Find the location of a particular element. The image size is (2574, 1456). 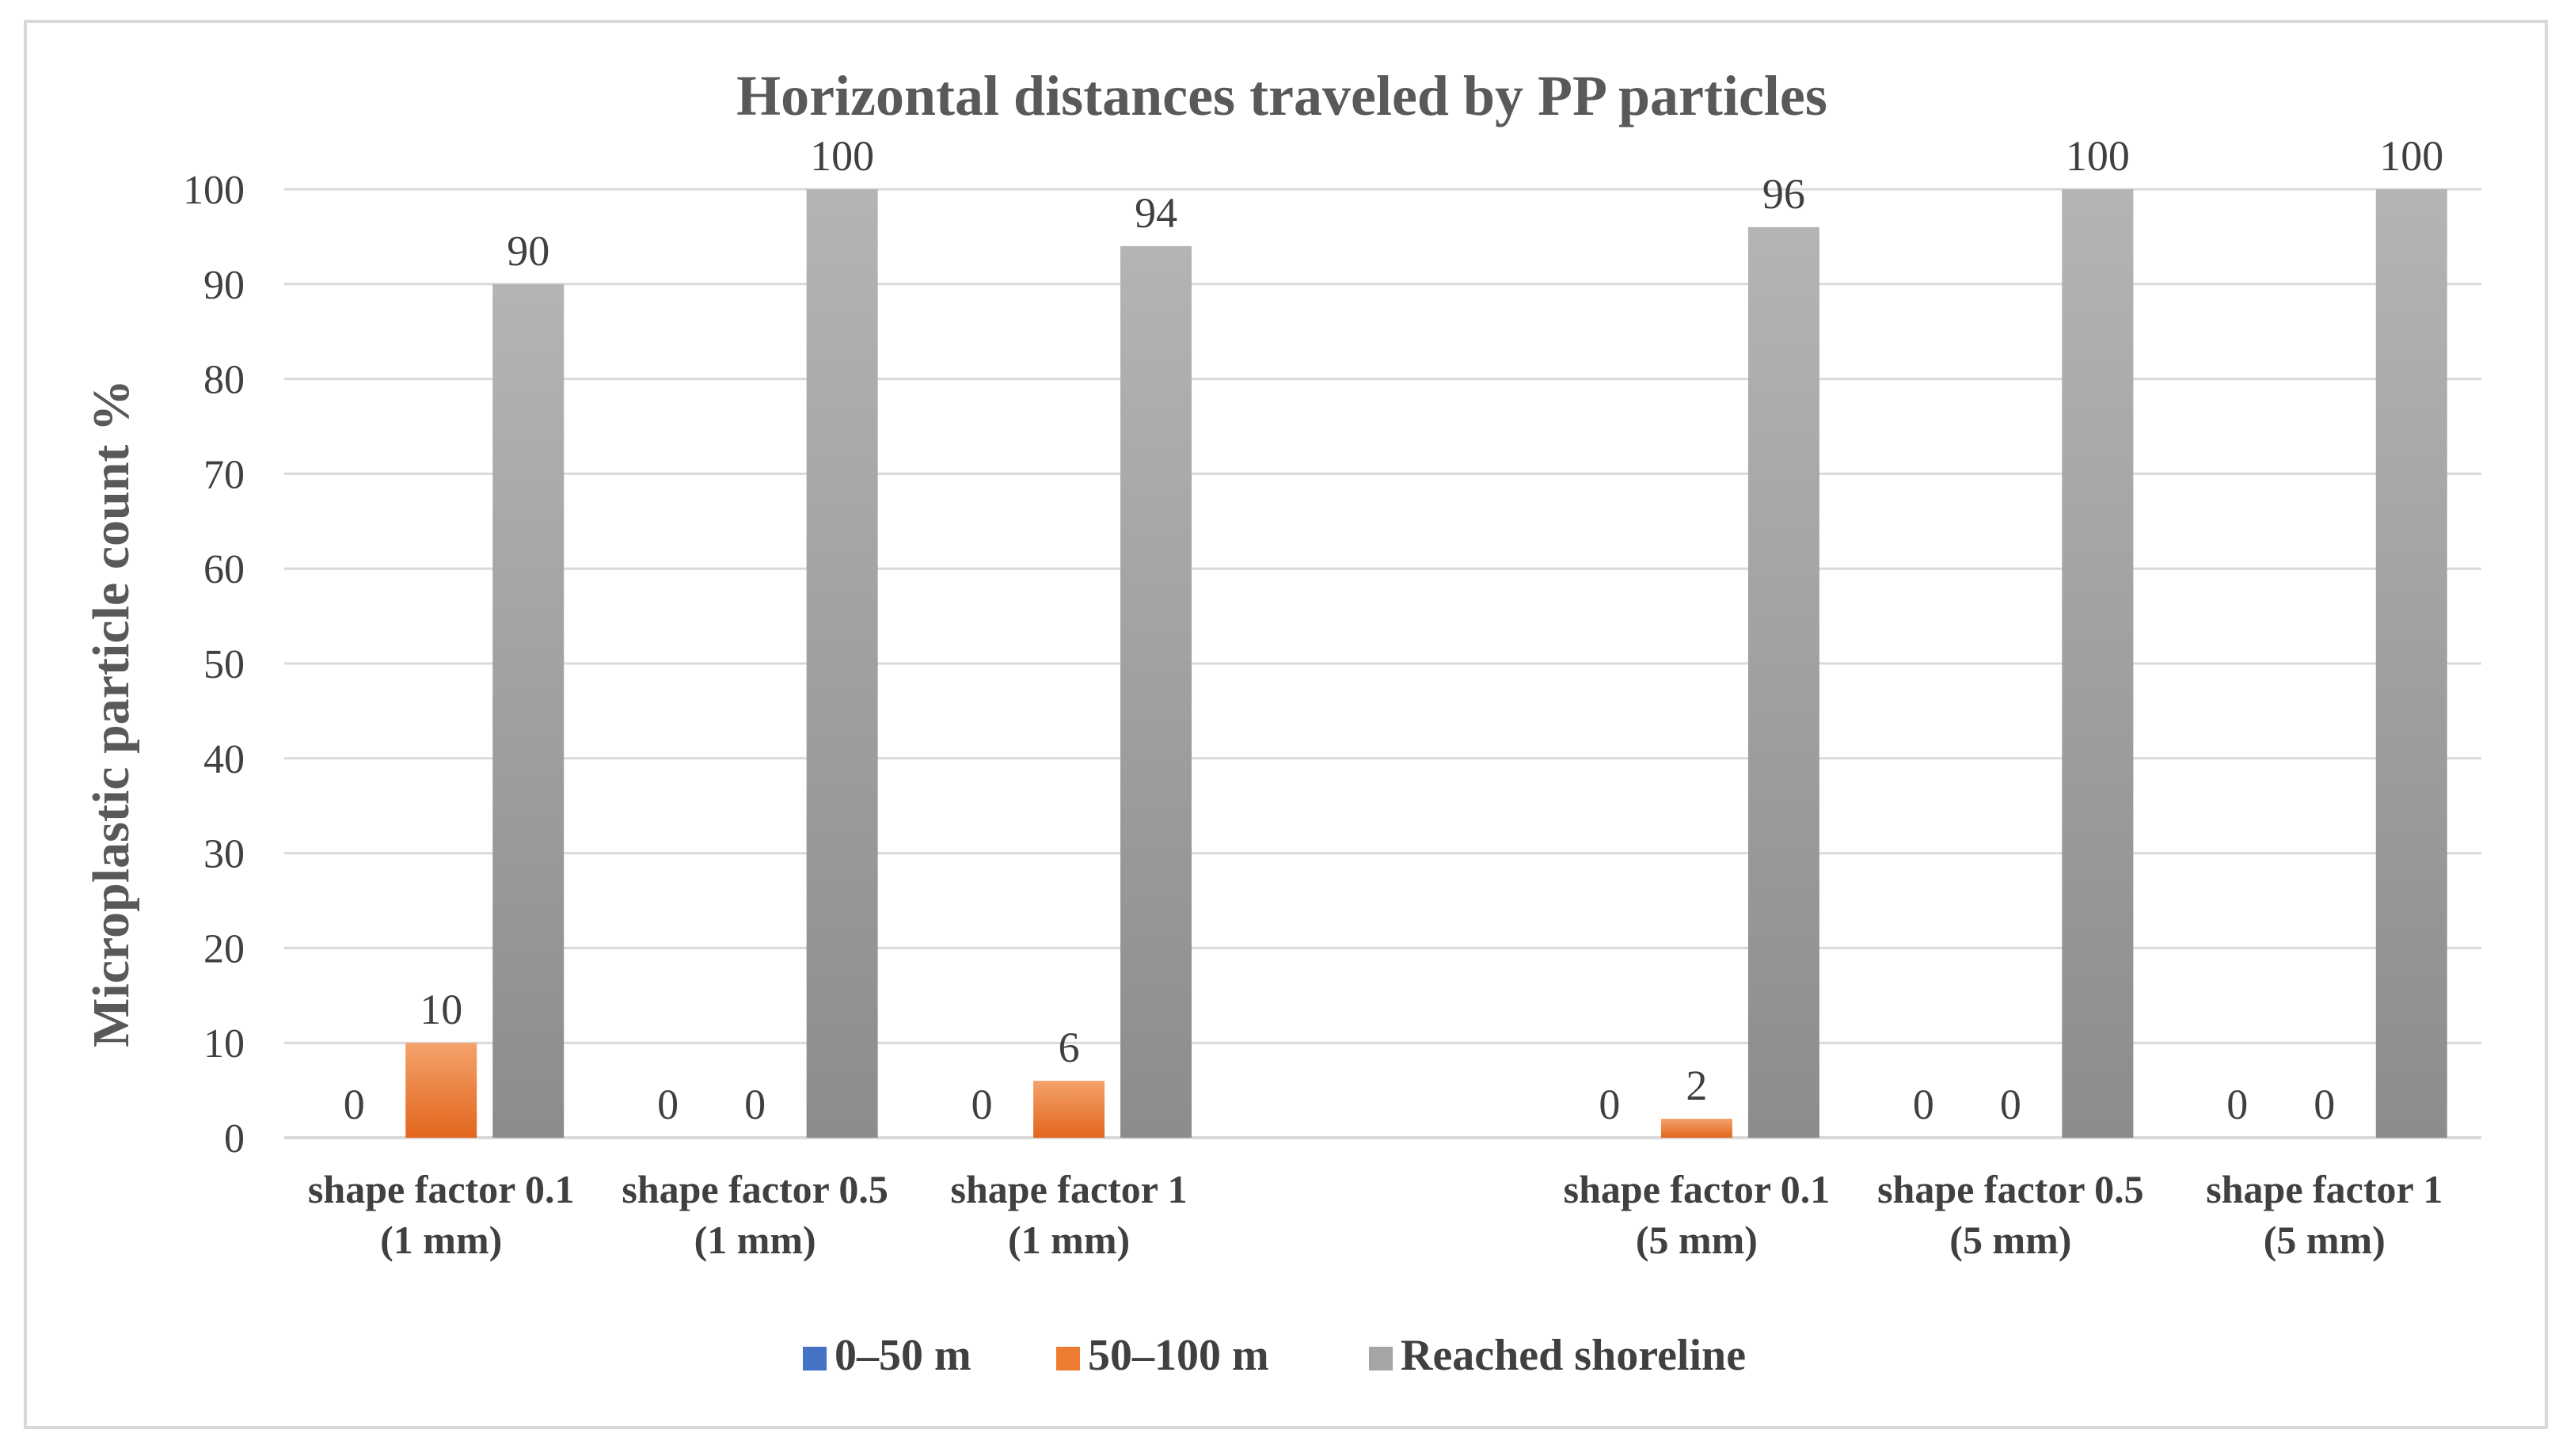

y-tick-label: 90 is located at coordinates (224, 285).